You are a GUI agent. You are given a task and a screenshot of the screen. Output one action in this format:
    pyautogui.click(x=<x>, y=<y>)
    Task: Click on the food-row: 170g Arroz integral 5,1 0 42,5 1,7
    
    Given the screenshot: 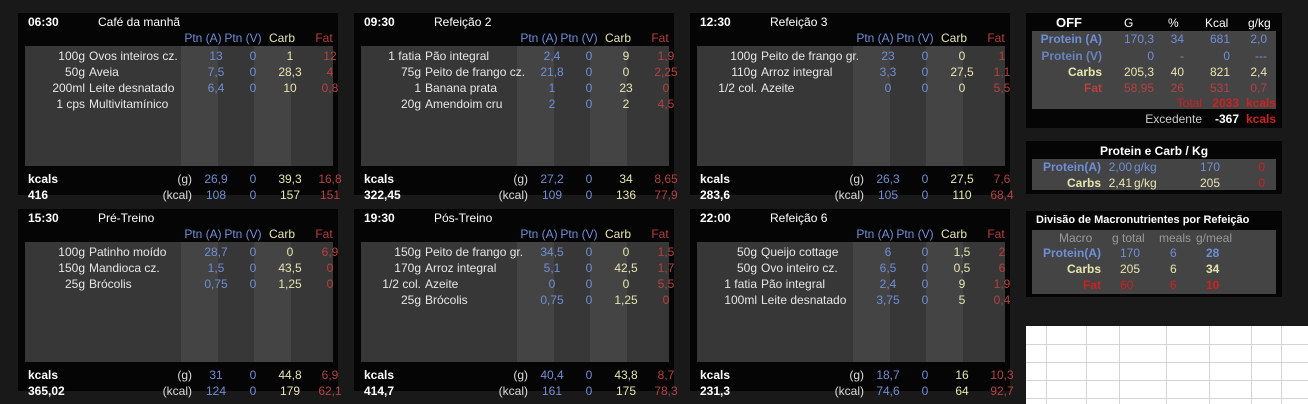 What is the action you would take?
    pyautogui.click(x=517, y=268)
    